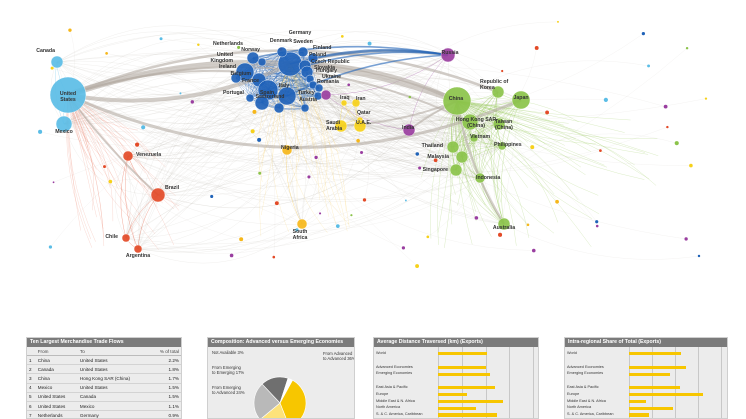  Describe the element at coordinates (510, 382) in the screenshot. I see `grid-line` at that location.